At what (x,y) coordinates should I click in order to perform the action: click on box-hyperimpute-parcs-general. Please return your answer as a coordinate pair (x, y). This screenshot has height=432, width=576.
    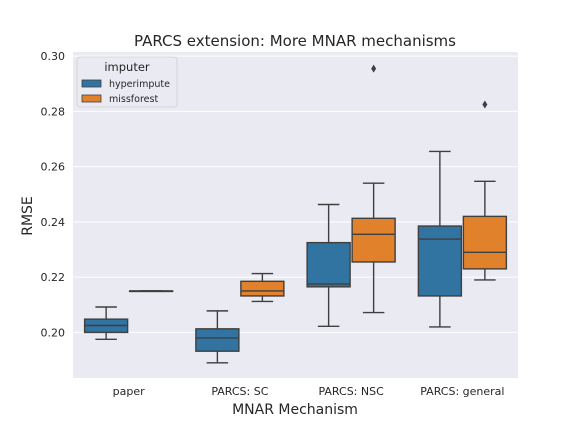
    Looking at the image, I should click on (440, 239).